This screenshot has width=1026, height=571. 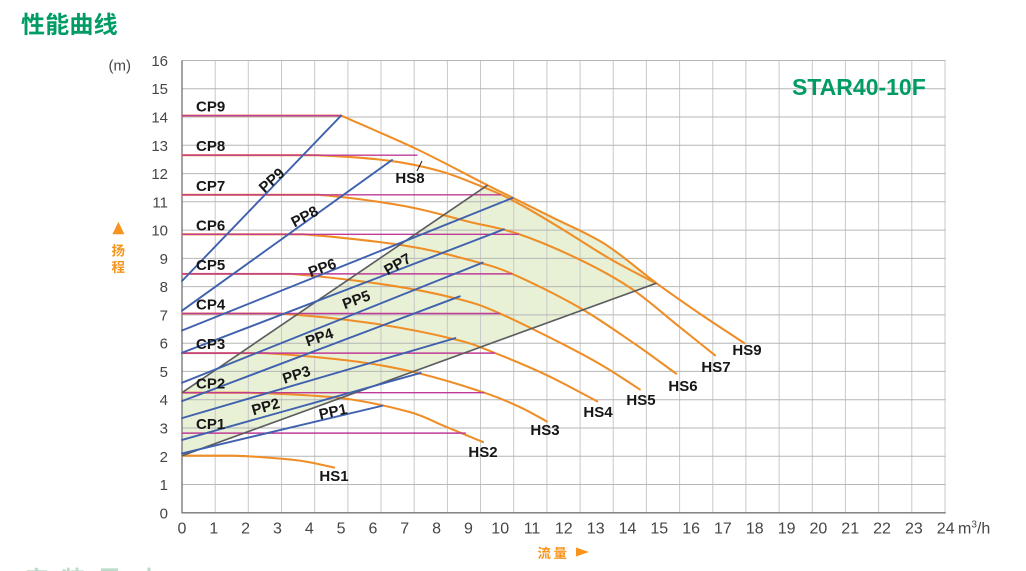 I want to click on svg-text: (m), so click(x=120, y=66).